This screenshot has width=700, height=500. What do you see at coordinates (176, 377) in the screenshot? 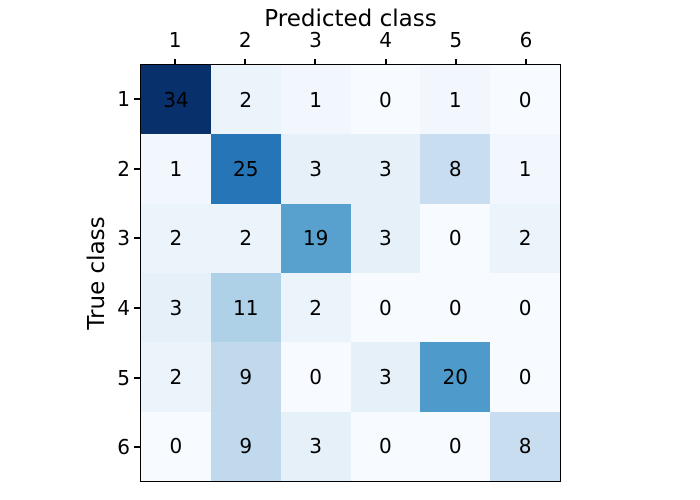
I see `heatmap-cell-r5-c1: 2` at bounding box center [176, 377].